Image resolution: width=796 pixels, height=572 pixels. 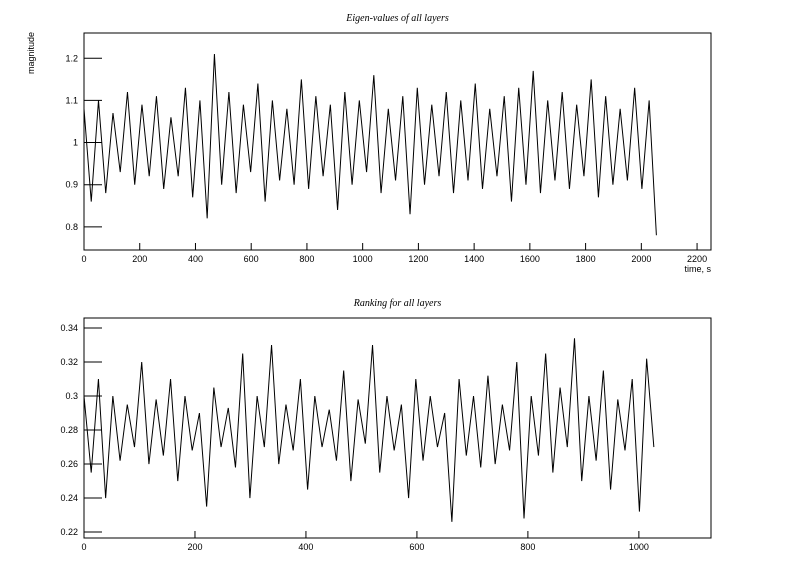 What do you see at coordinates (397, 303) in the screenshot?
I see `chart-title: Ranking for all layers` at bounding box center [397, 303].